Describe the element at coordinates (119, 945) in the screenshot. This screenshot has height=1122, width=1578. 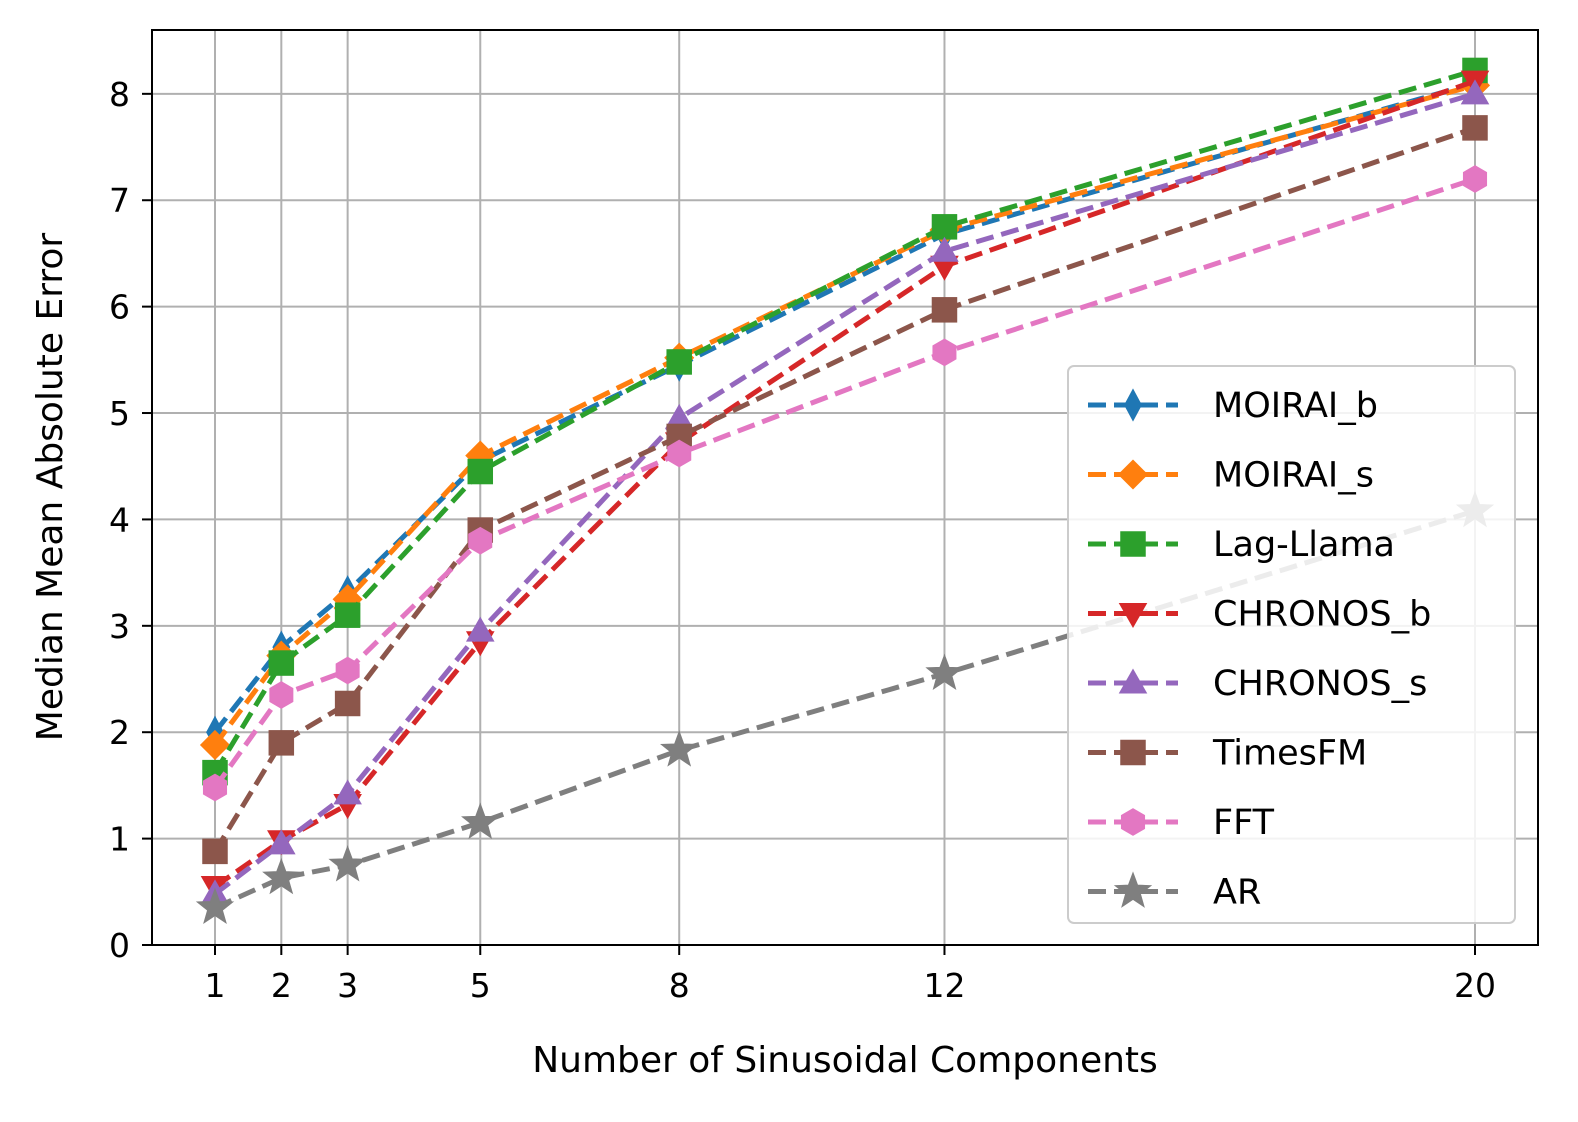
I see `y-tick-label: 0` at that location.